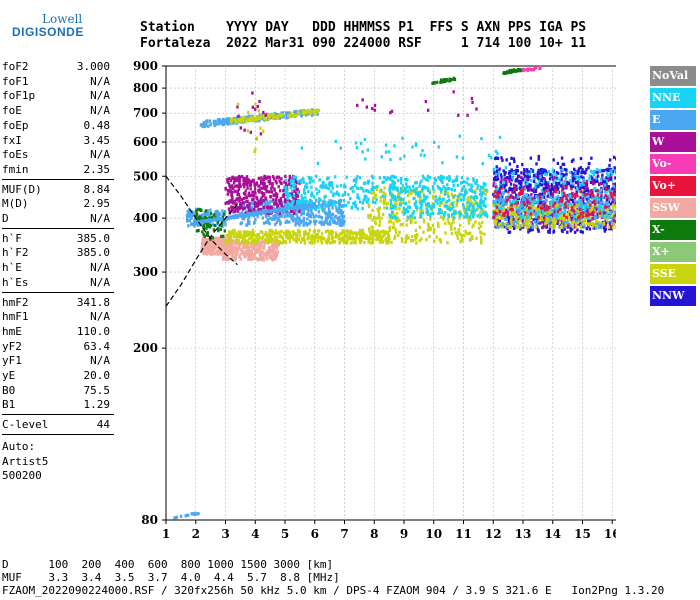  What do you see at coordinates (145, 88) in the screenshot?
I see `y-tick-label: 800` at bounding box center [145, 88].